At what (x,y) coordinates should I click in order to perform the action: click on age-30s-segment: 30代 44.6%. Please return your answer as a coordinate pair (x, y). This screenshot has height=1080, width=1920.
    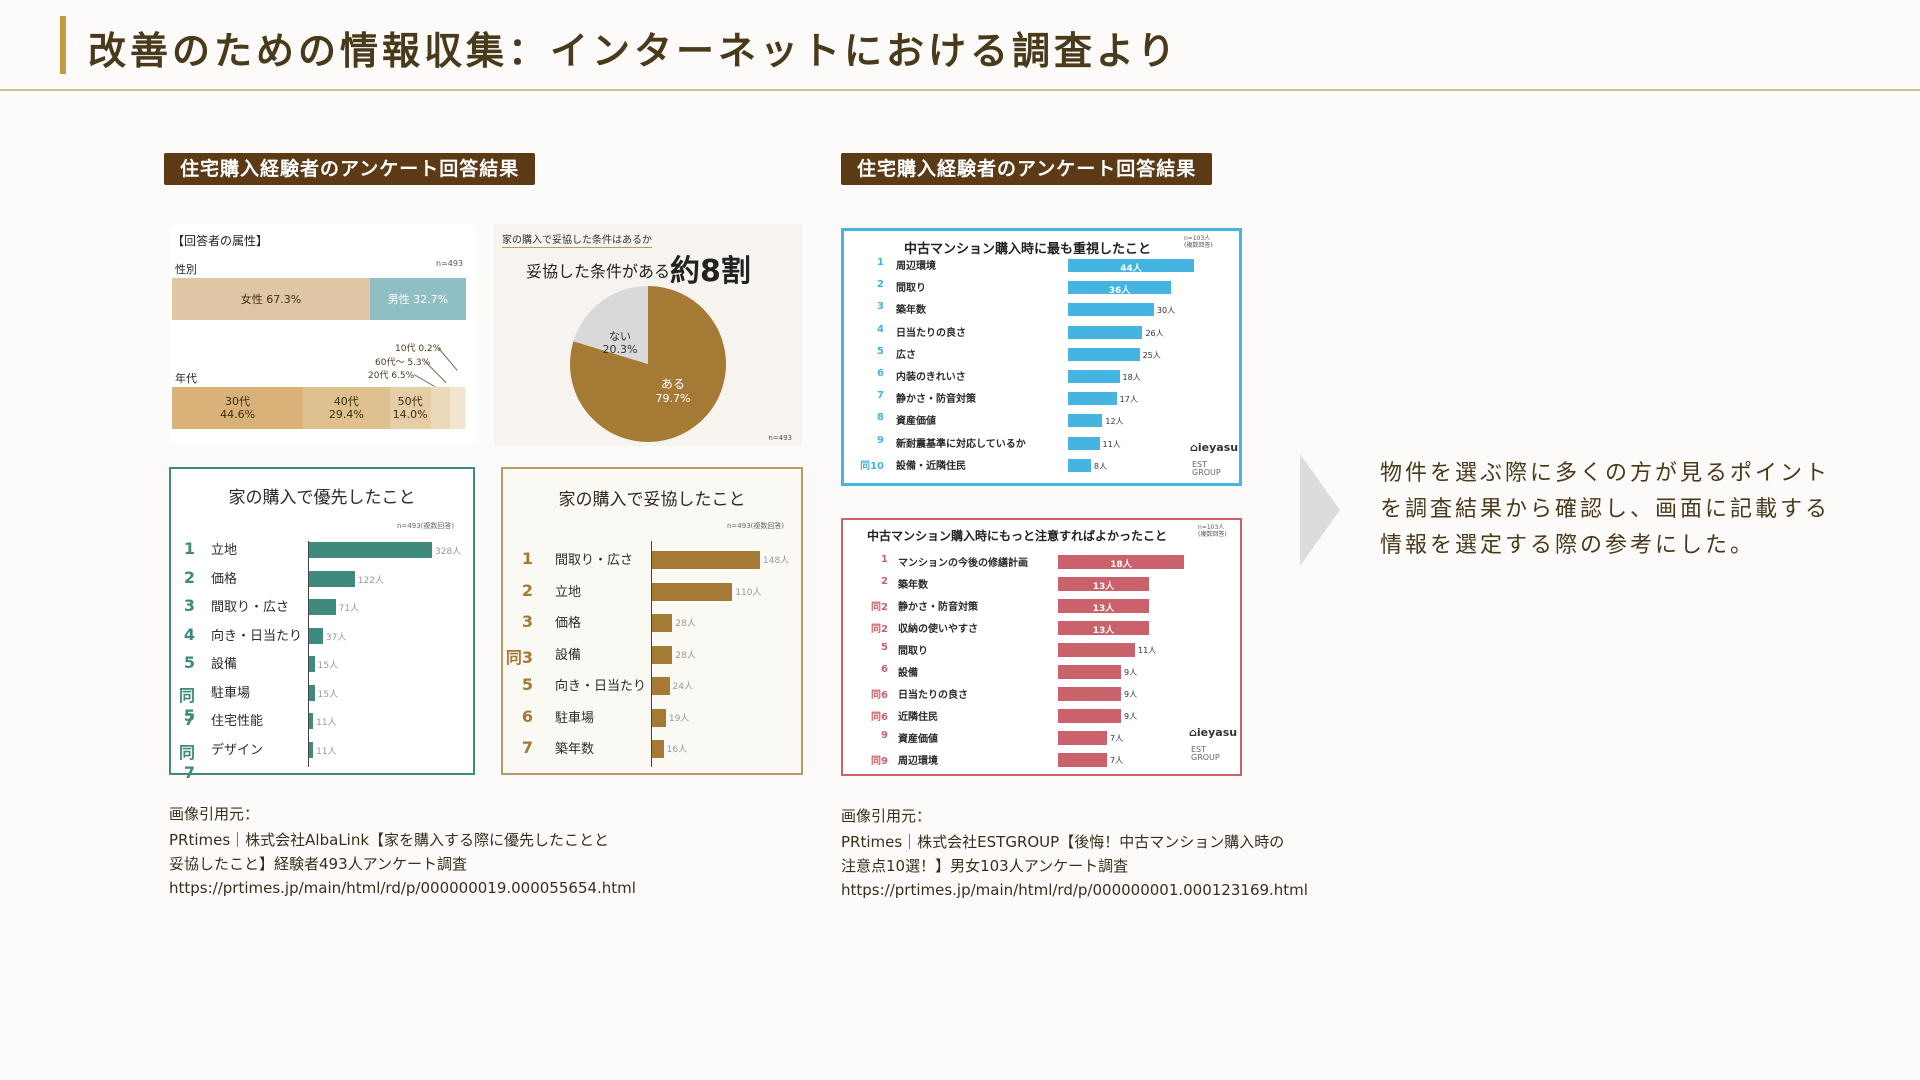
    Looking at the image, I should click on (238, 408).